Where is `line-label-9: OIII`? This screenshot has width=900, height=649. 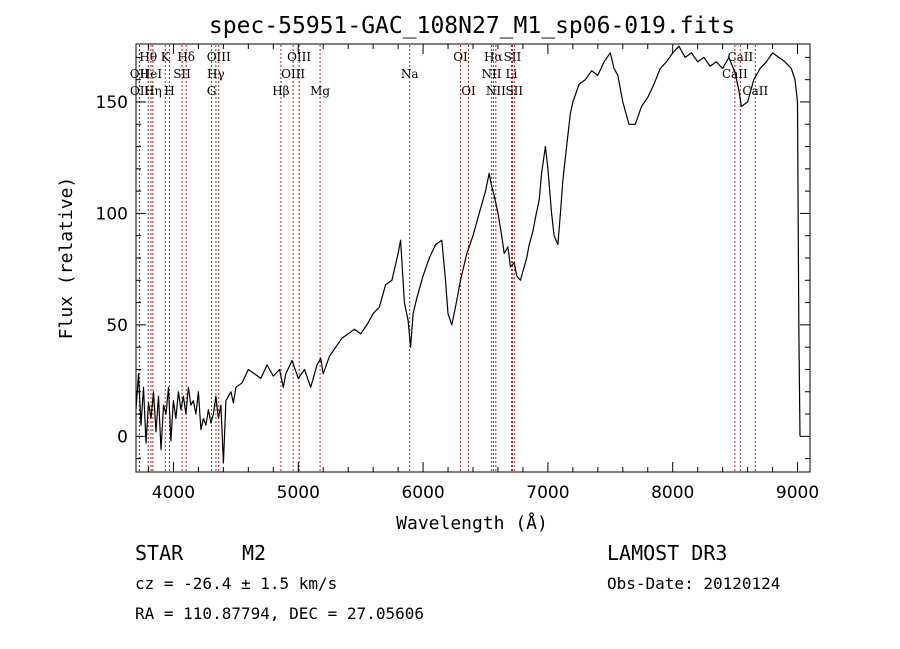 line-label-9: OIII is located at coordinates (219, 57).